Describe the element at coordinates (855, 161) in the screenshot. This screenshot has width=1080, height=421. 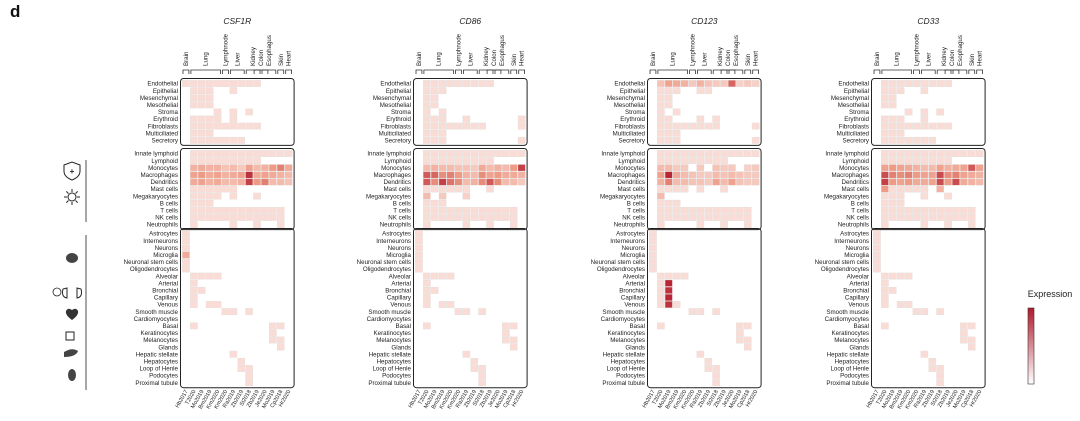
I see `row-label: Lymphoid` at that location.